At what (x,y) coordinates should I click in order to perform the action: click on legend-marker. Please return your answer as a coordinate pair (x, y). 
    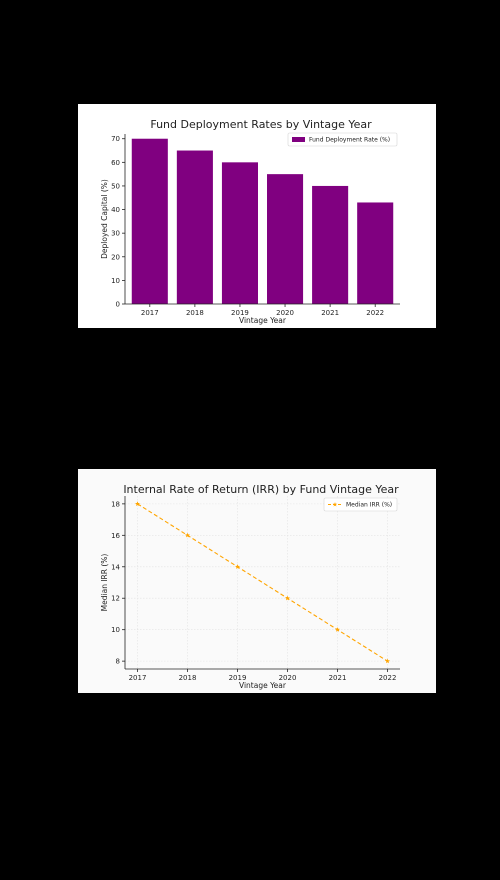
    Looking at the image, I should click on (335, 504).